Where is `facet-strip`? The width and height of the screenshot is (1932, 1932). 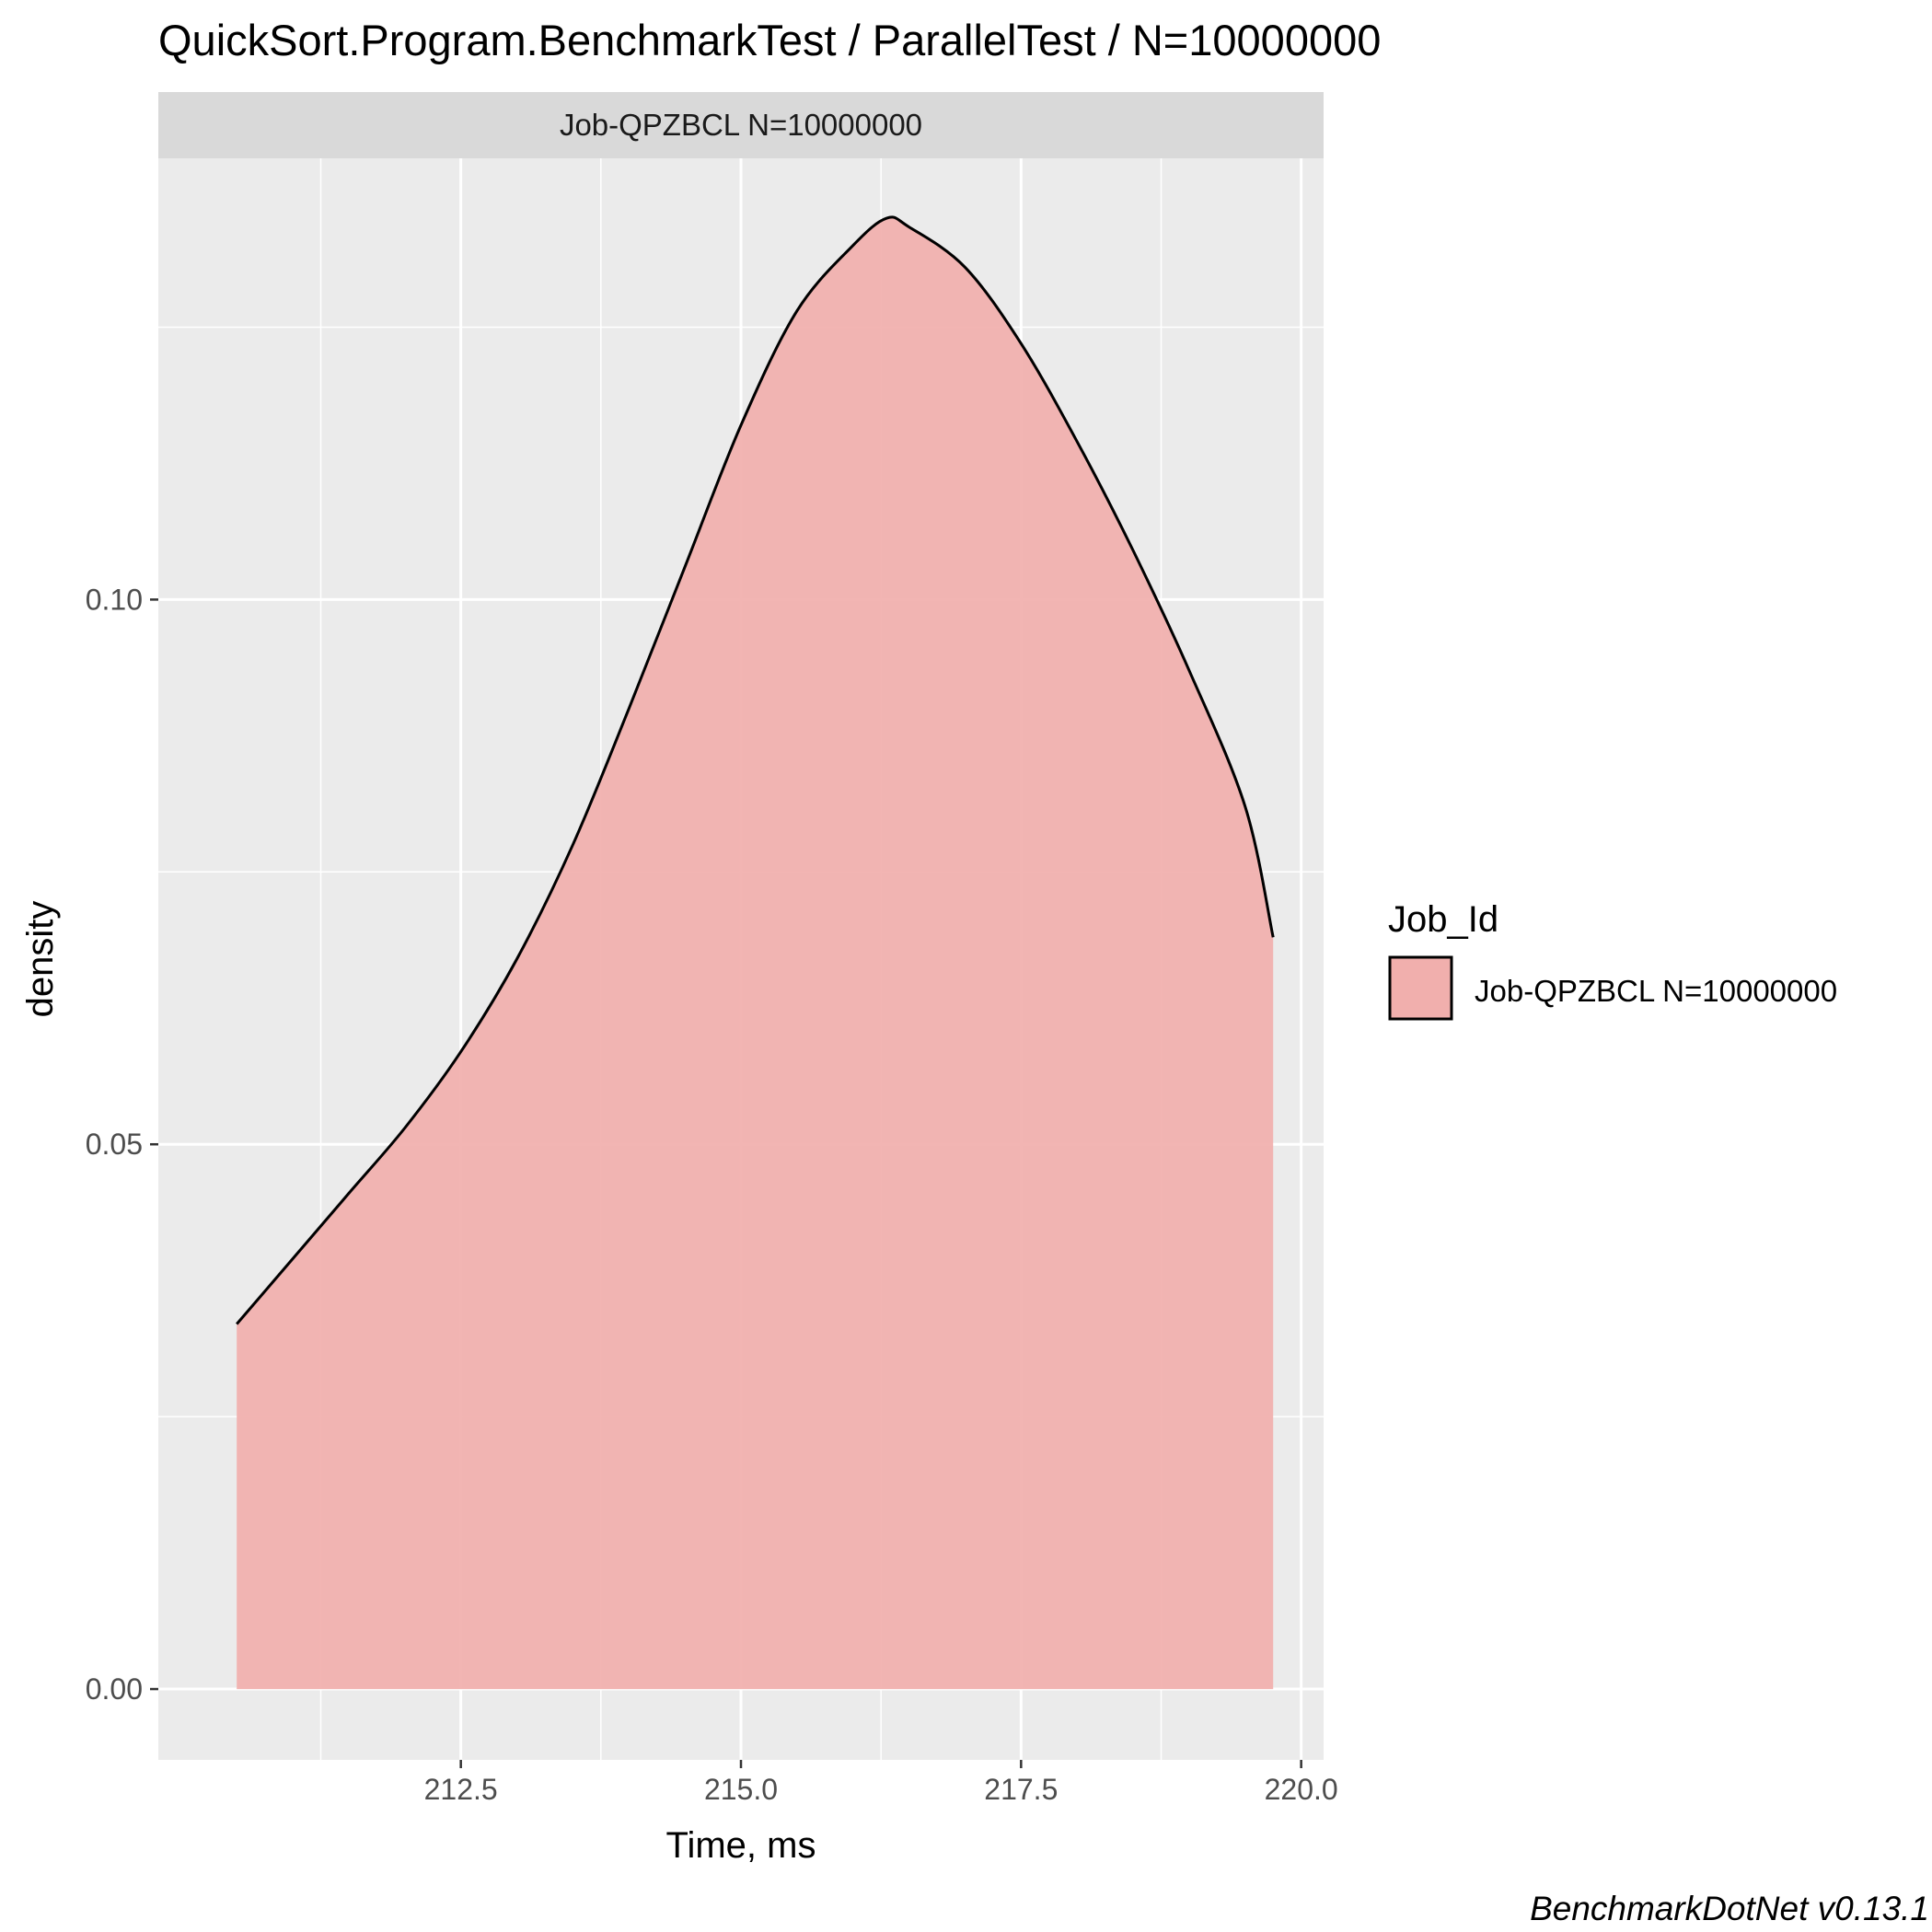 facet-strip is located at coordinates (741, 125).